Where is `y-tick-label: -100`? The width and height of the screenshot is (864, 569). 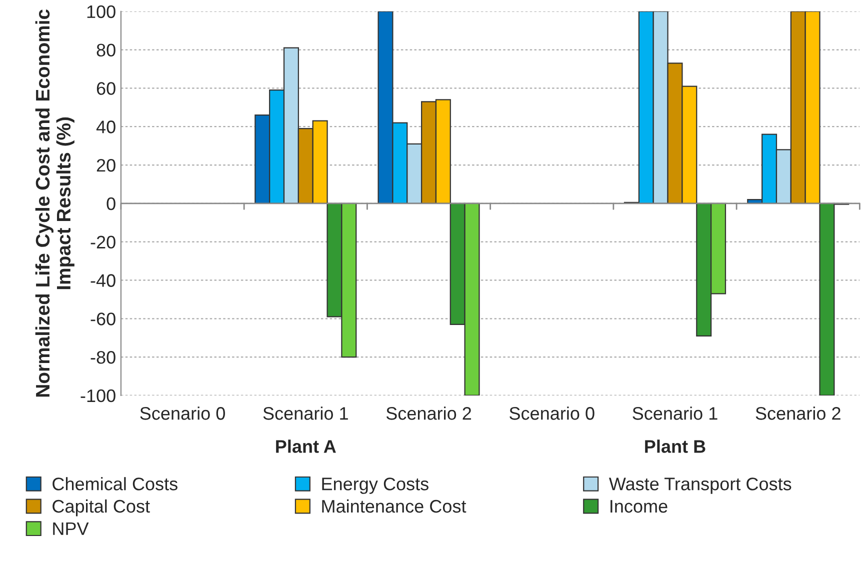 y-tick-label: -100 is located at coordinates (98, 395).